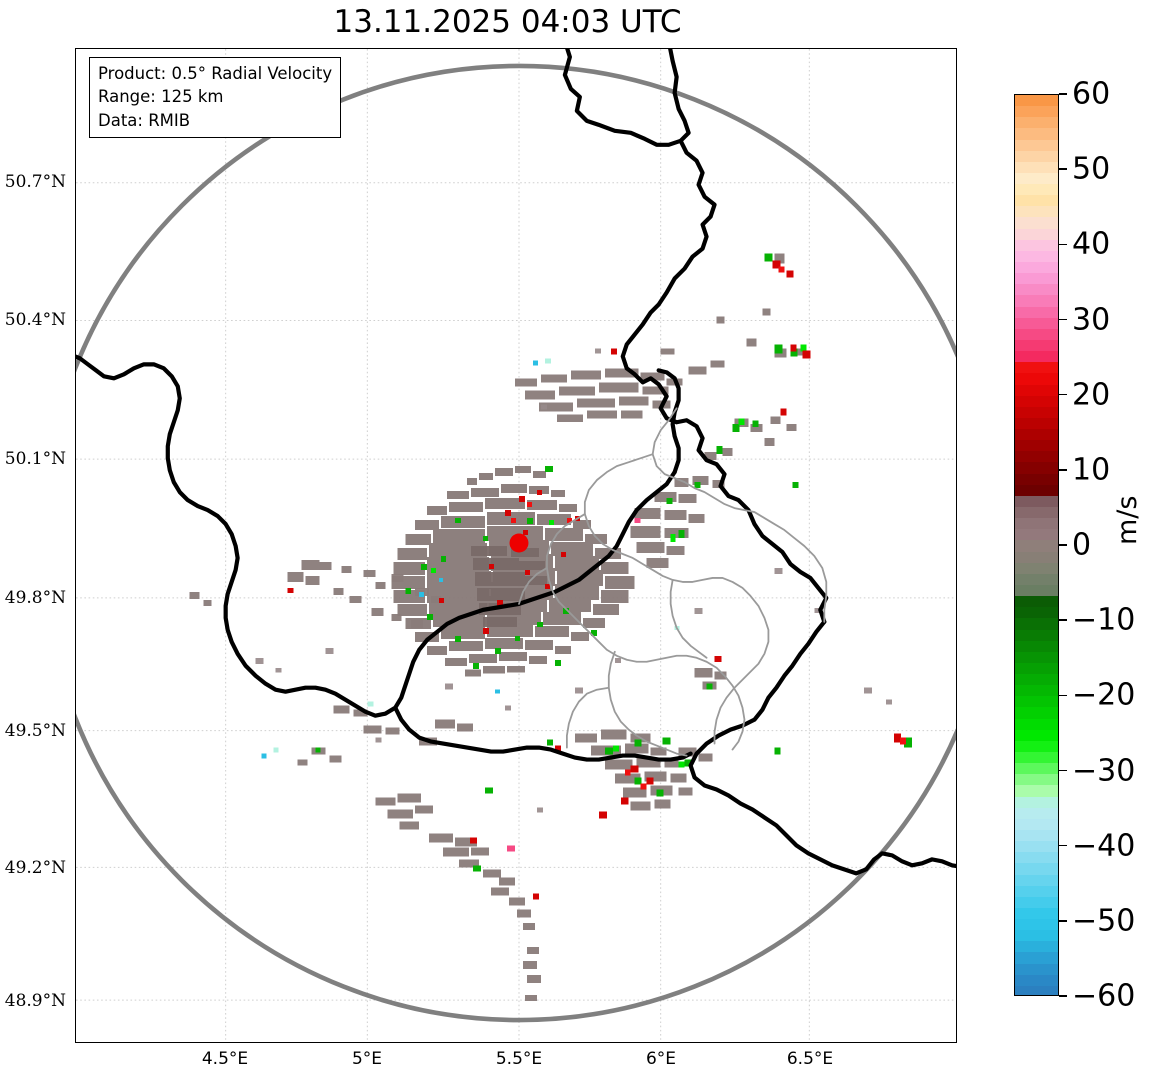 This screenshot has height=1081, width=1171. What do you see at coordinates (1091, 470) in the screenshot?
I see `colorbar-tick-label: 10` at bounding box center [1091, 470].